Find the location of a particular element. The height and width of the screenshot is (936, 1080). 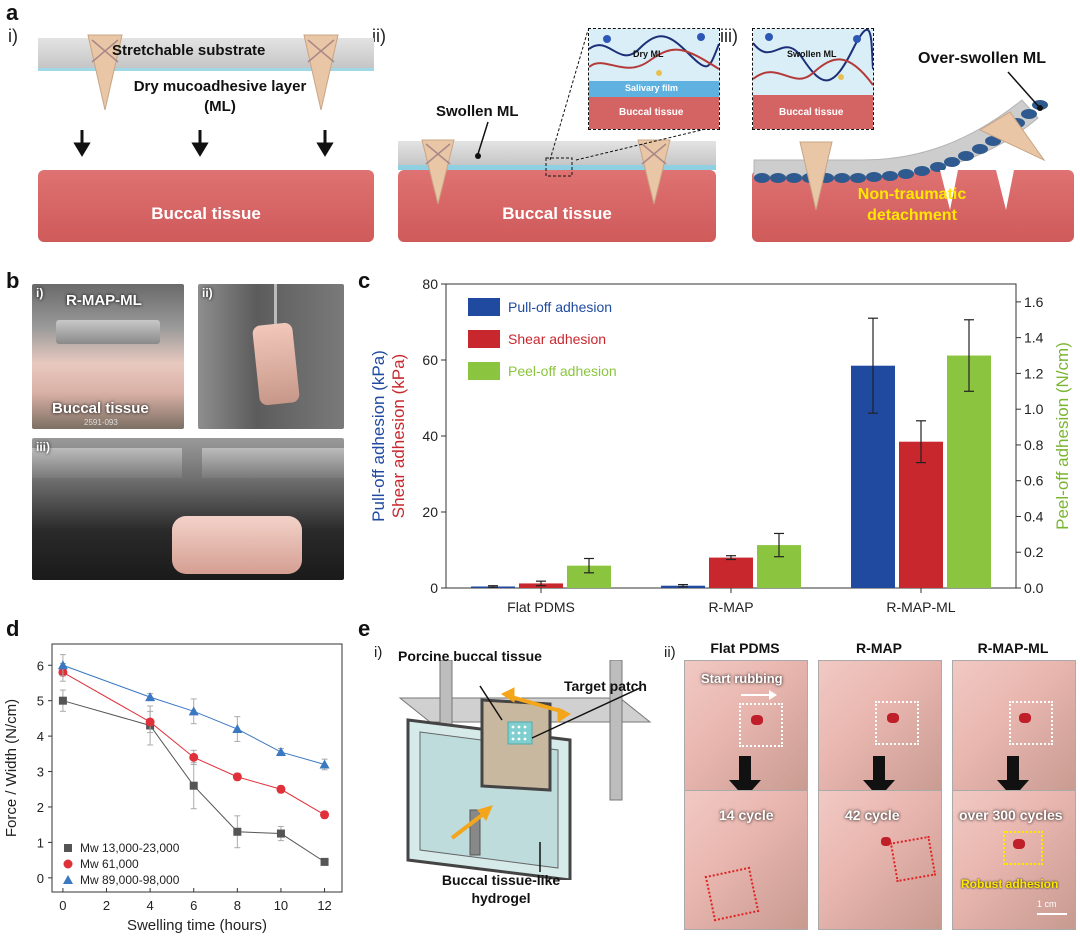

porcine-tissue-label: Porcine buccal tissue is located at coordinates (470, 656).